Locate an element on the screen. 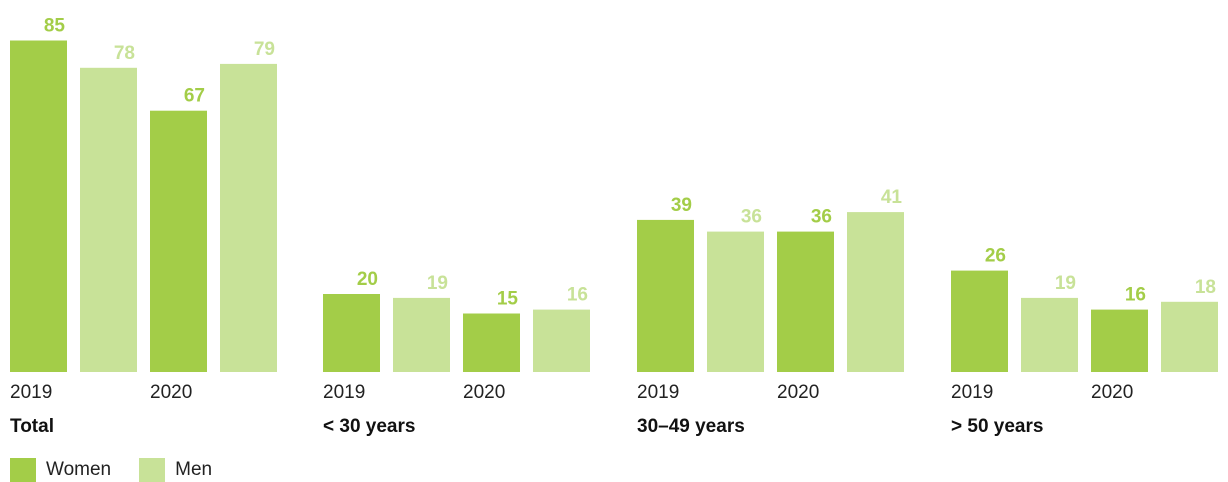 The width and height of the screenshot is (1228, 482). legend-label-women: Women is located at coordinates (79, 469).